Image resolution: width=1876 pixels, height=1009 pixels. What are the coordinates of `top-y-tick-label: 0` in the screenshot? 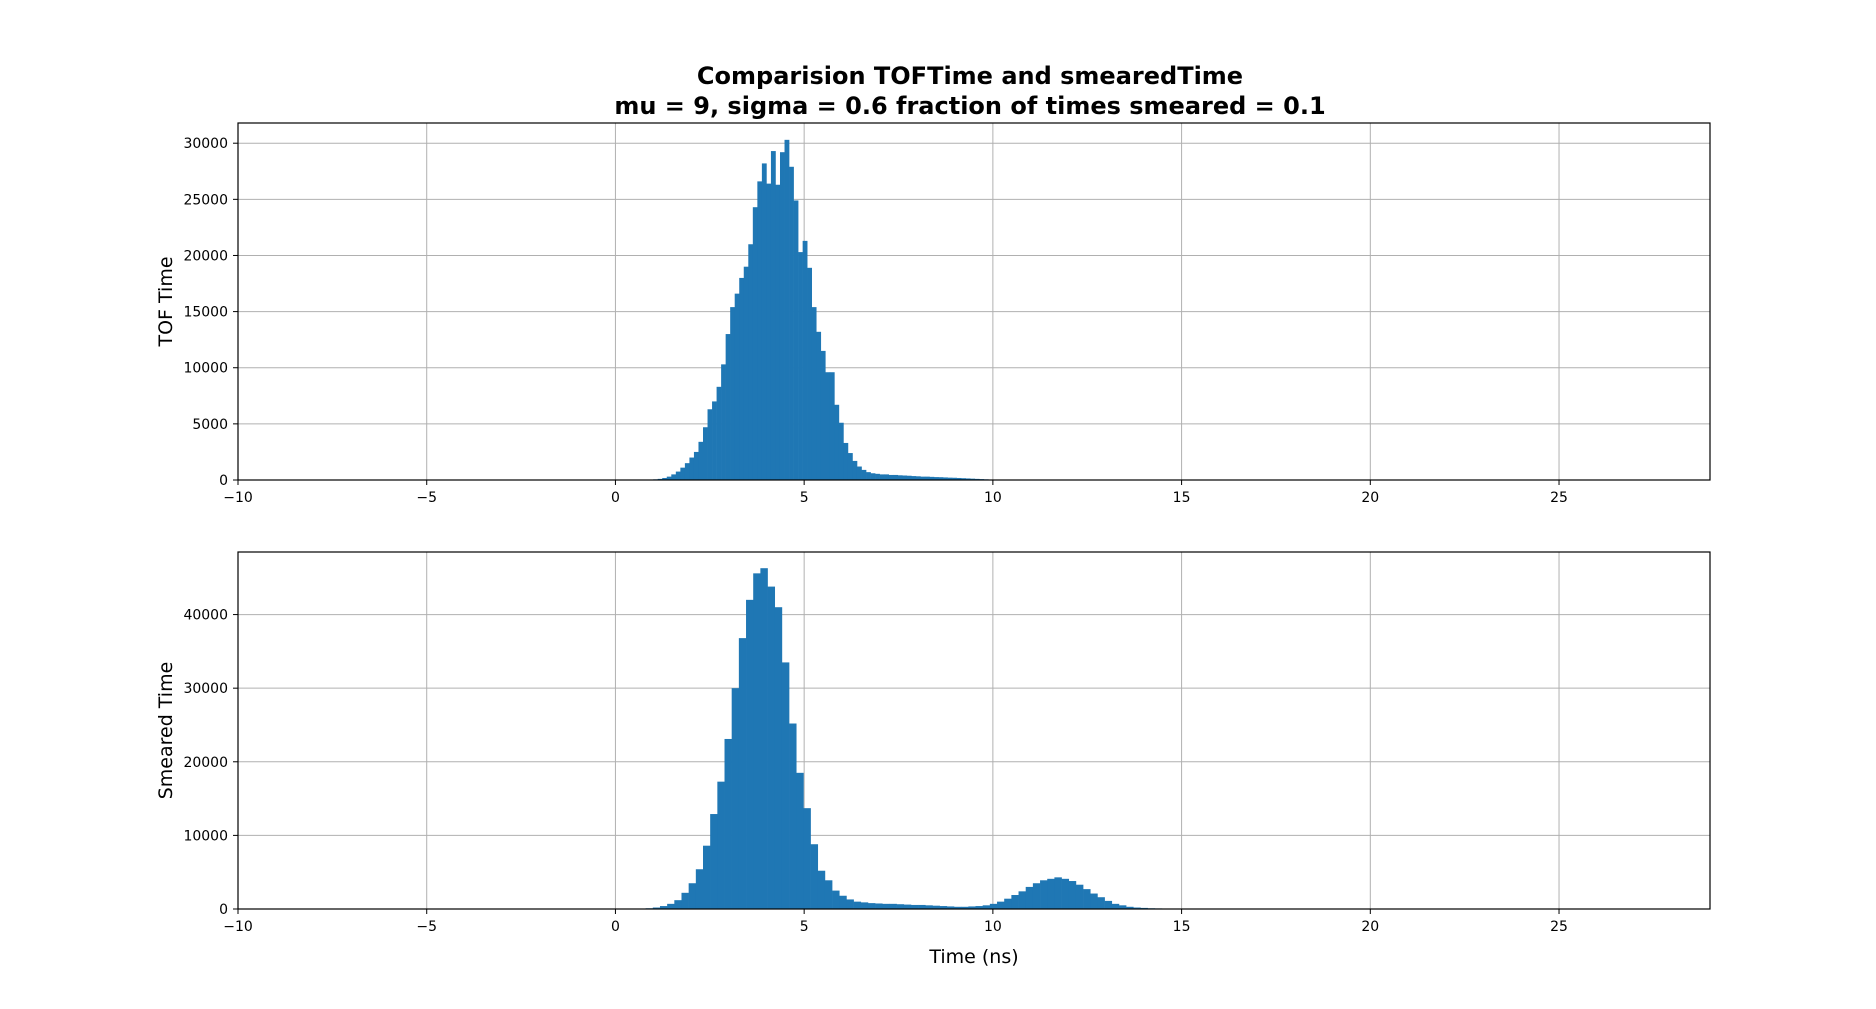 It's located at (223, 481).